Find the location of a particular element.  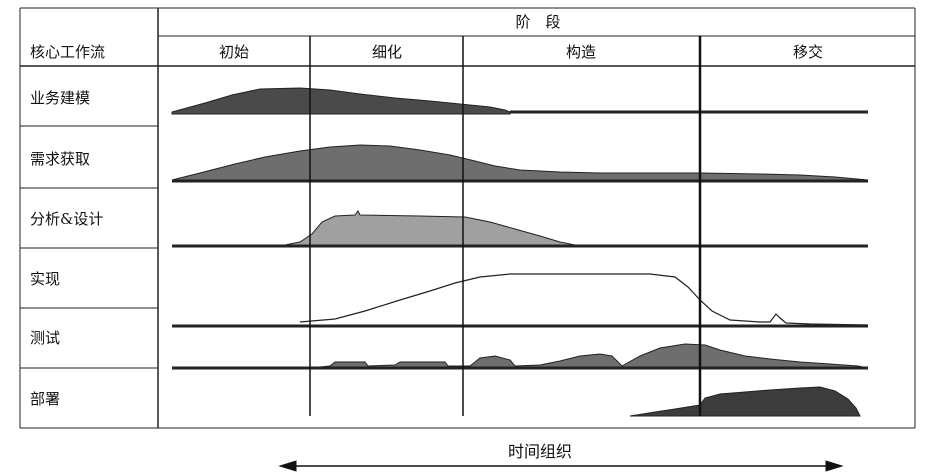

stage-title: 阶 段 is located at coordinates (537, 22).